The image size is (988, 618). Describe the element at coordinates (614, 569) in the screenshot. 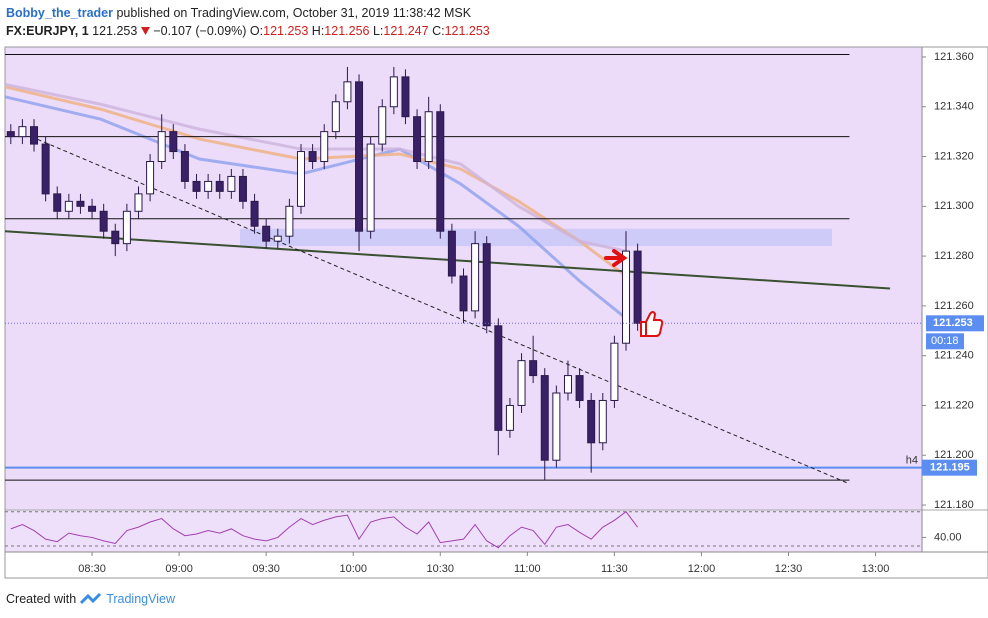

I see `x-tick-label: 11:30` at that location.